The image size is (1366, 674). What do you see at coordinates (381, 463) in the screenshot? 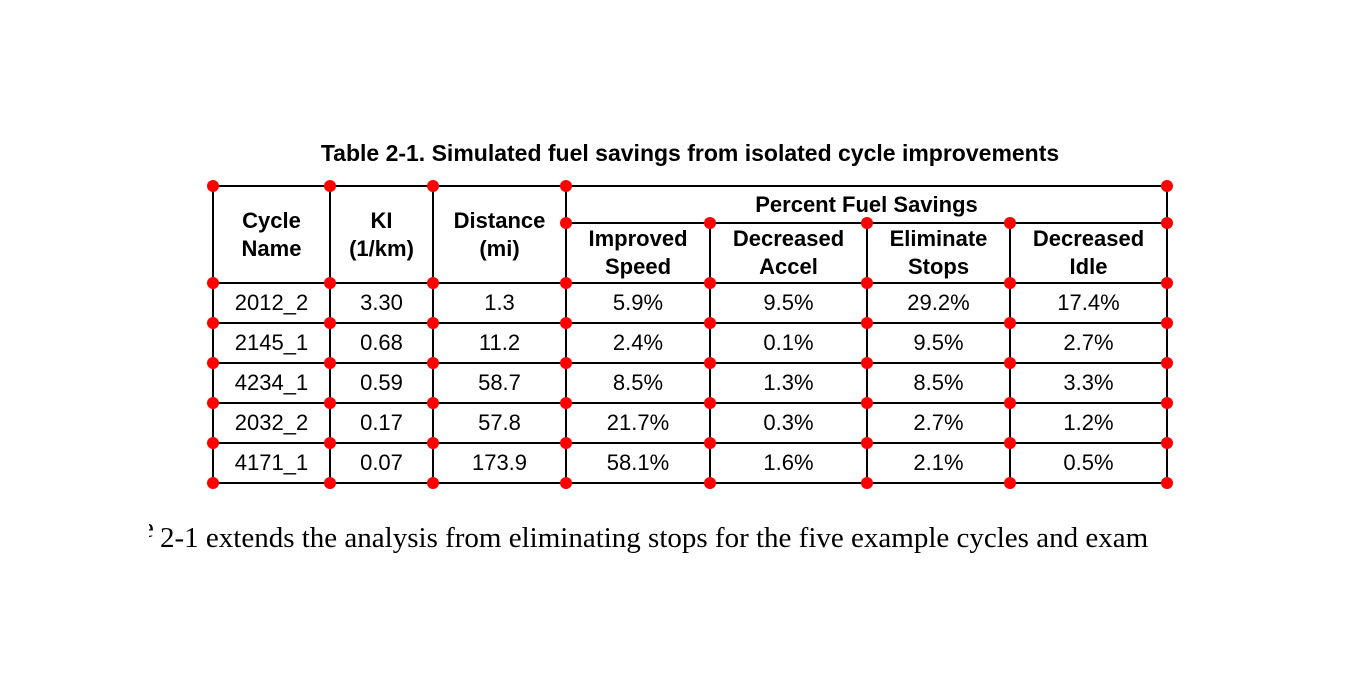
I see `table-cell: 0.07` at bounding box center [381, 463].